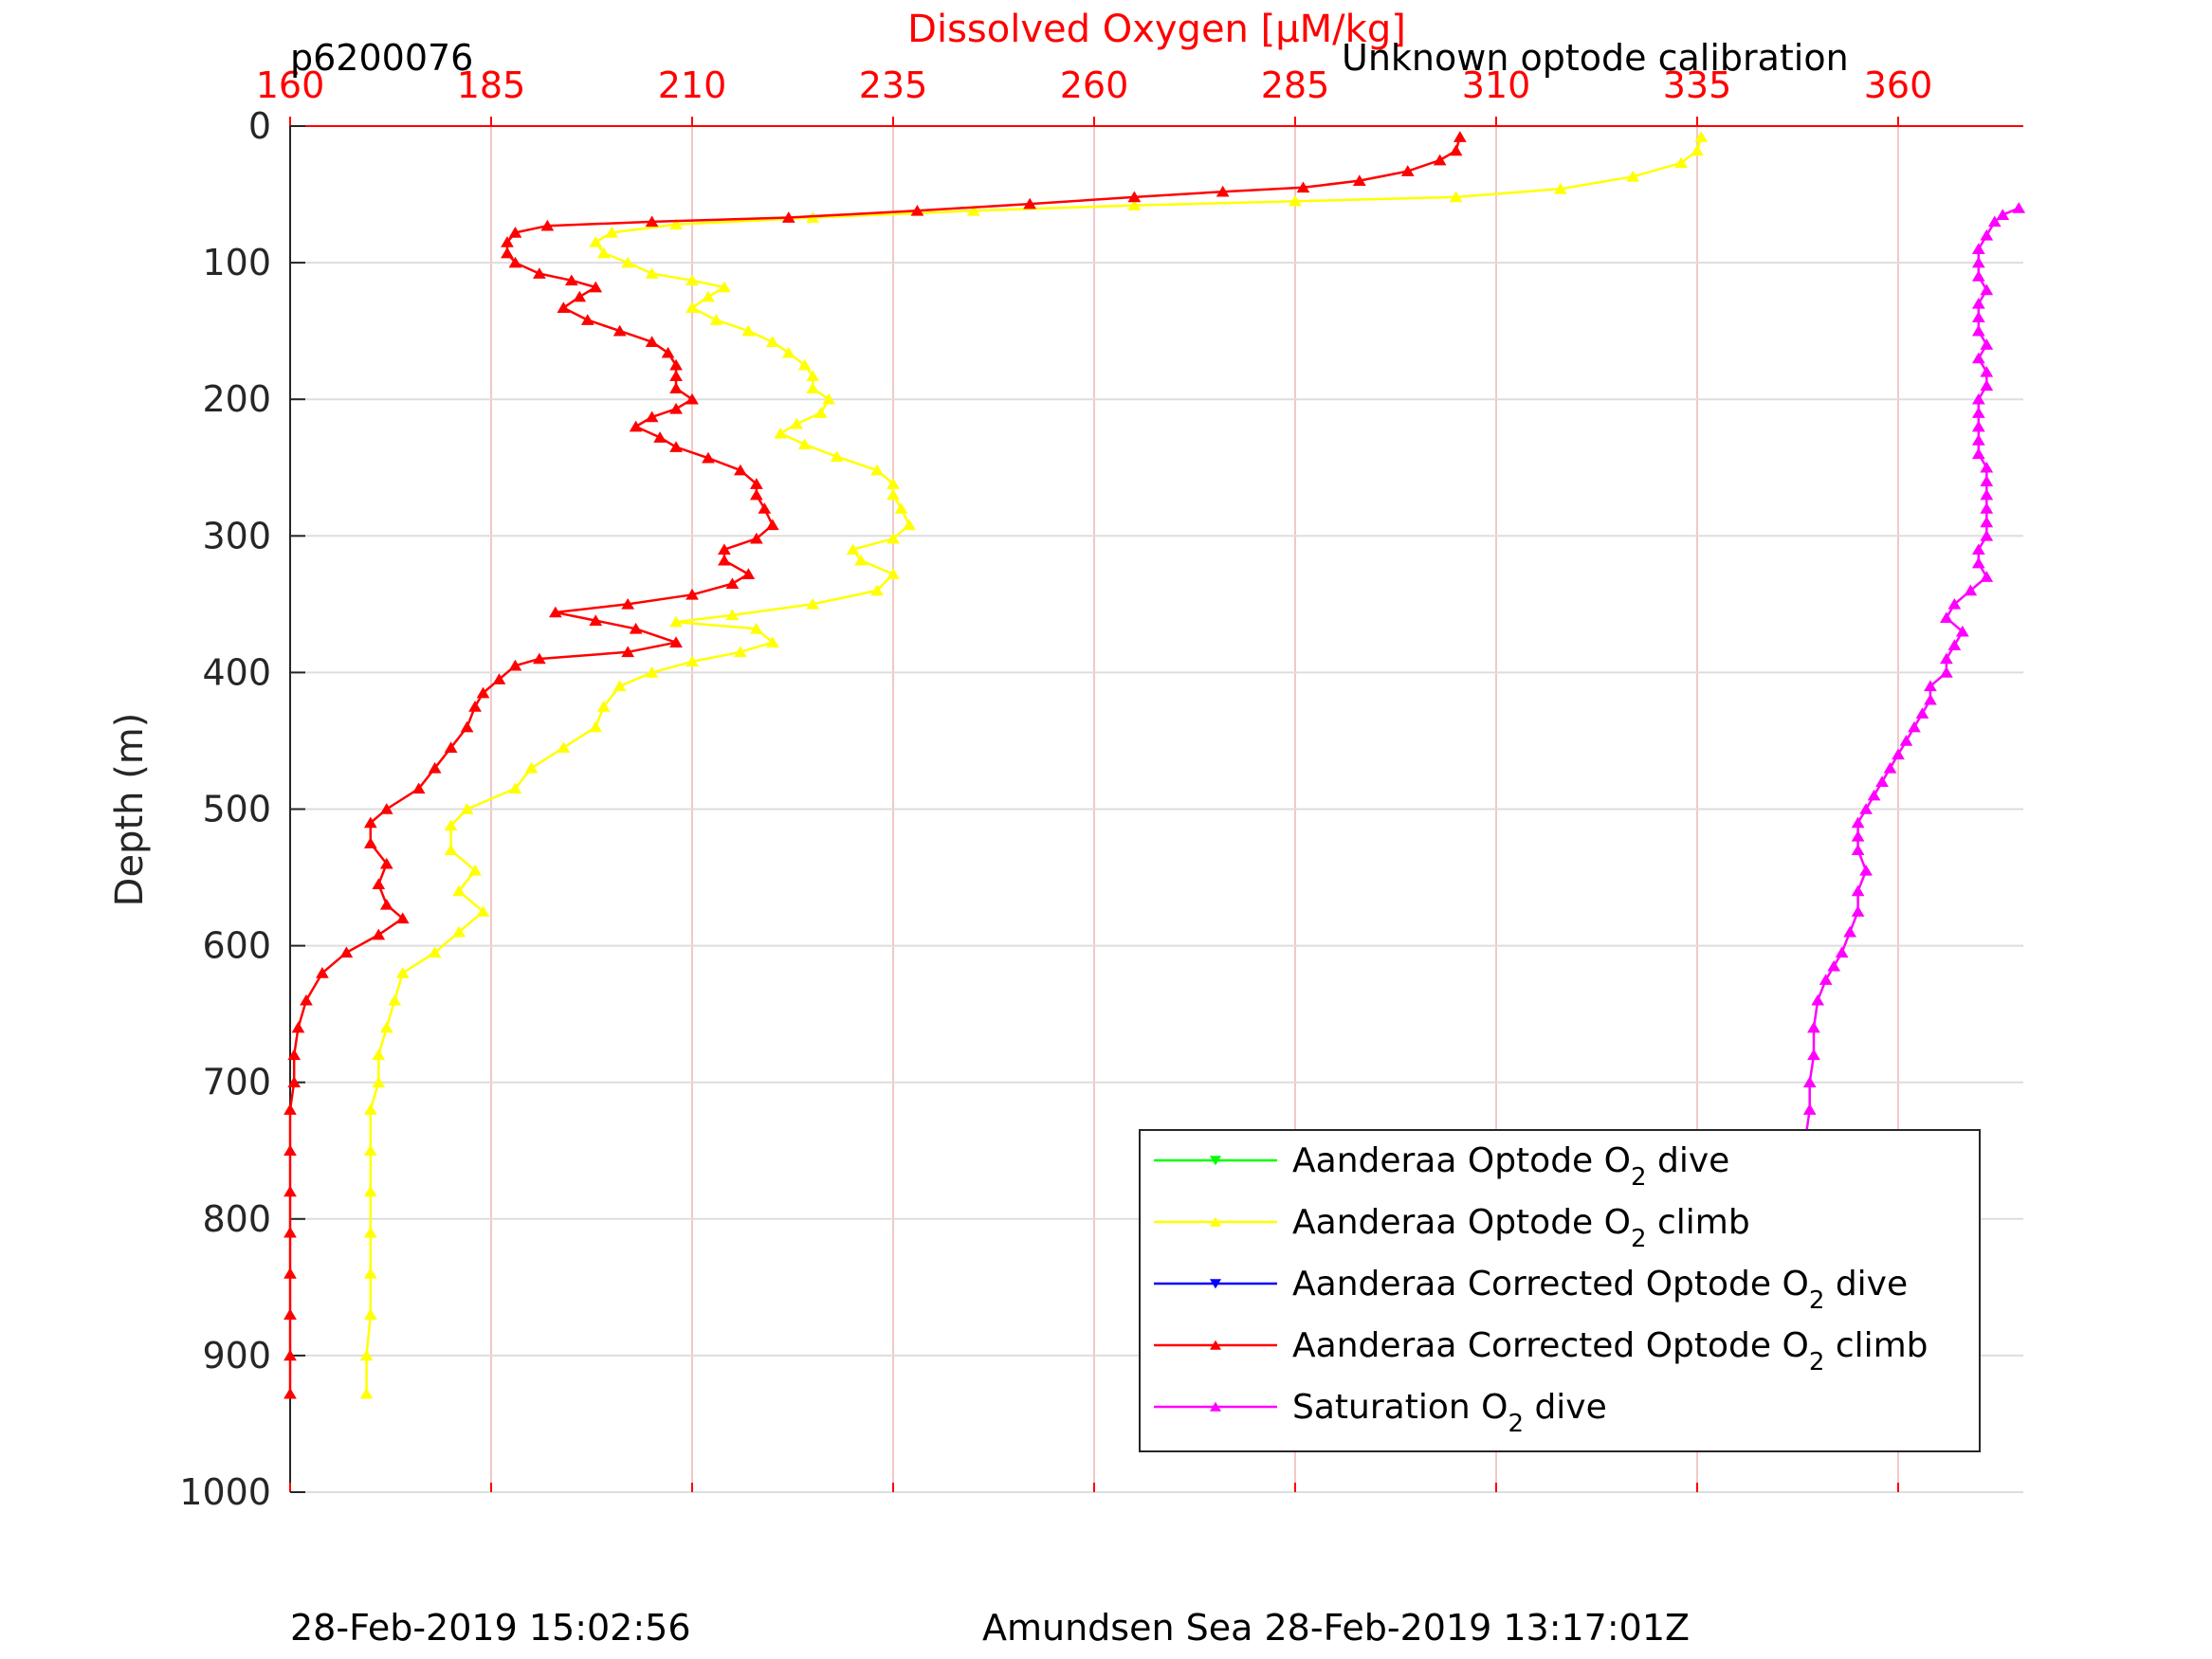 The width and height of the screenshot is (2212, 1659). What do you see at coordinates (236, 1082) in the screenshot?
I see `y-tick-label: 700` at bounding box center [236, 1082].